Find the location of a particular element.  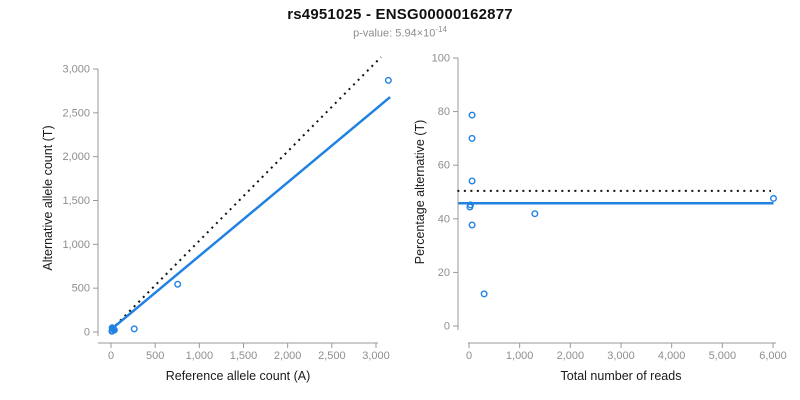

y-tick-label: 3,000 is located at coordinates (76, 69).